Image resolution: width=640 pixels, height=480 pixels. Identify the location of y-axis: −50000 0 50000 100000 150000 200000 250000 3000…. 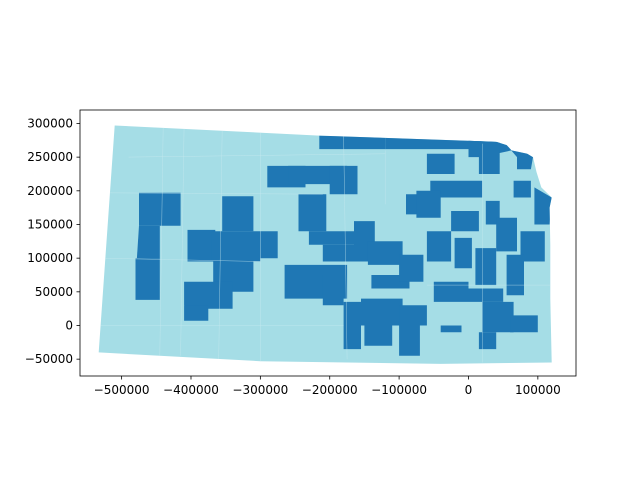
(52, 241).